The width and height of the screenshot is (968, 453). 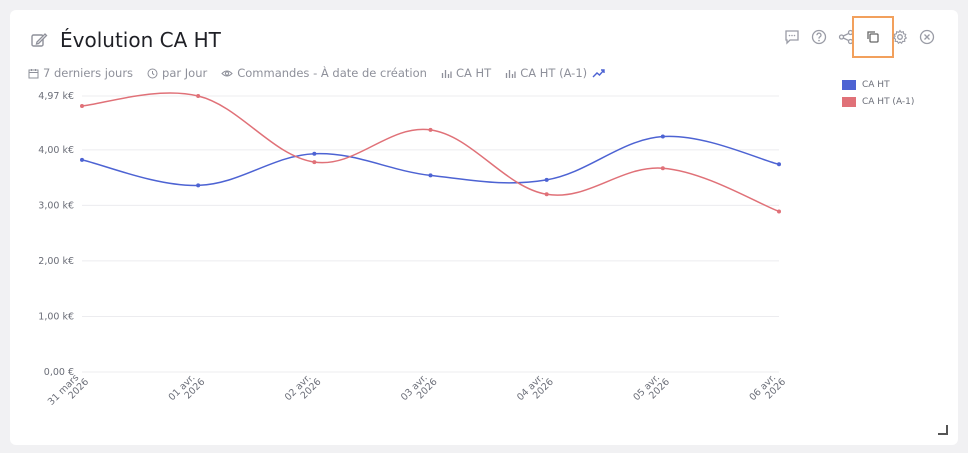 What do you see at coordinates (56, 261) in the screenshot?
I see `y-tick-label: 2,00 k€` at bounding box center [56, 261].